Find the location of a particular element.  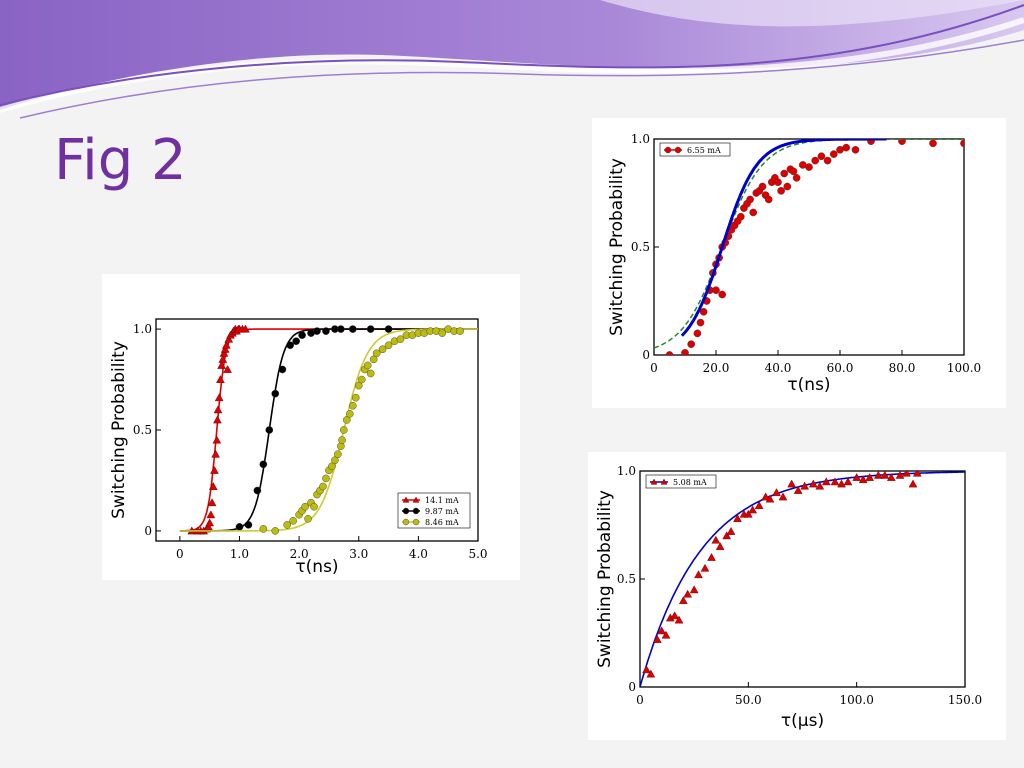

fit-curve is located at coordinates (802, 579).